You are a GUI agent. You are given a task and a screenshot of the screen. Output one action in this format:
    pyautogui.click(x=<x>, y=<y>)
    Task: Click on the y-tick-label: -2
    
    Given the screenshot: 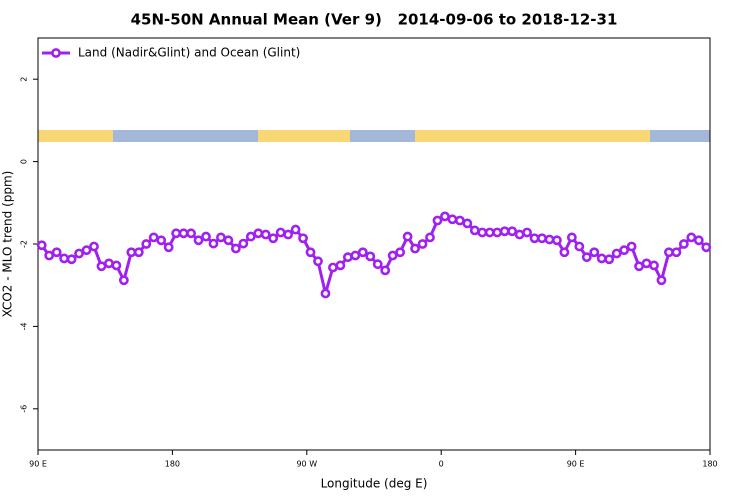 What is the action you would take?
    pyautogui.click(x=24, y=244)
    